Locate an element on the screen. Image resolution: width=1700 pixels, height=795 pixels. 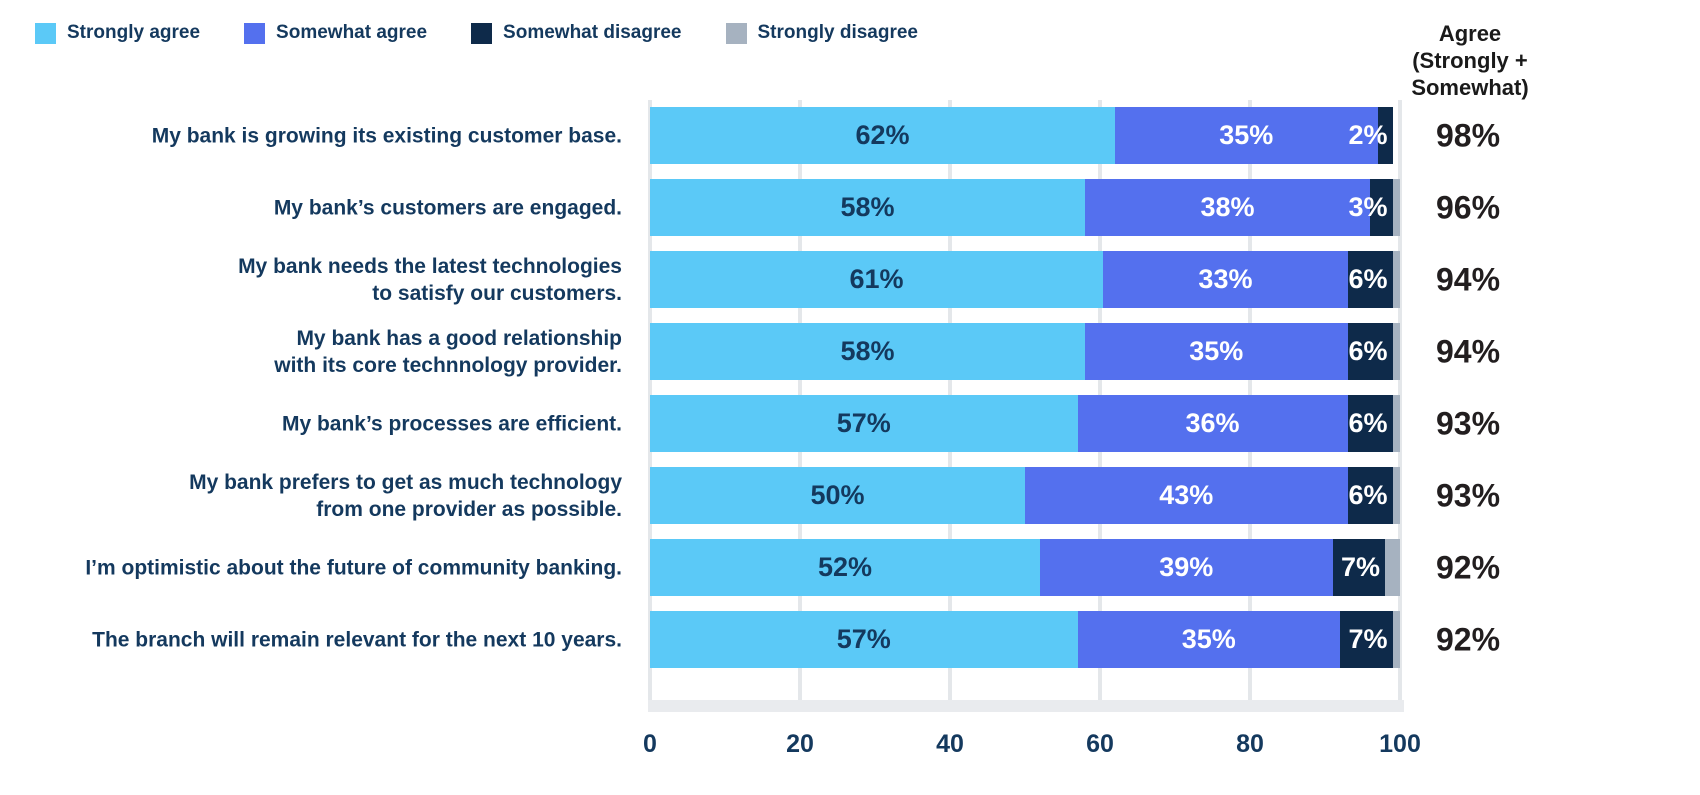
bar-row-8: 57% 35% 7% is located at coordinates (1025, 639).